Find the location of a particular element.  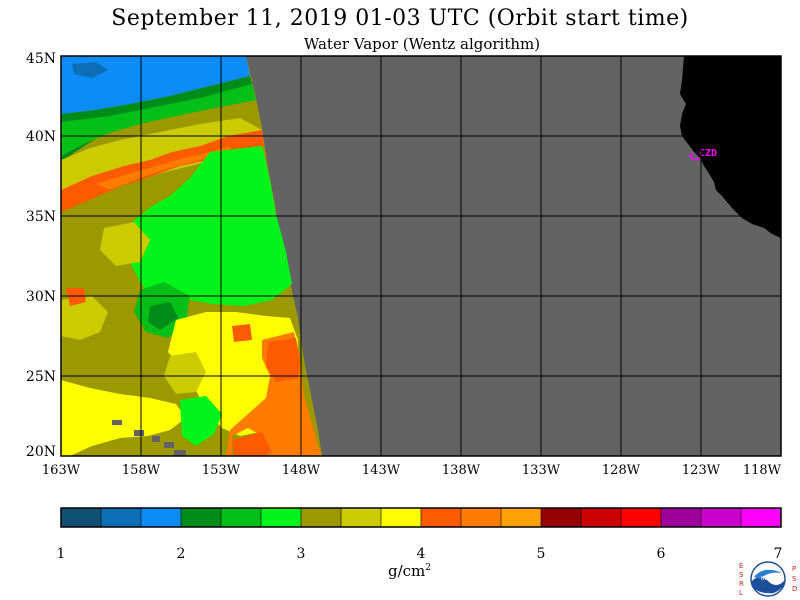

colorbar-tick-label: 6 is located at coordinates (661, 554).